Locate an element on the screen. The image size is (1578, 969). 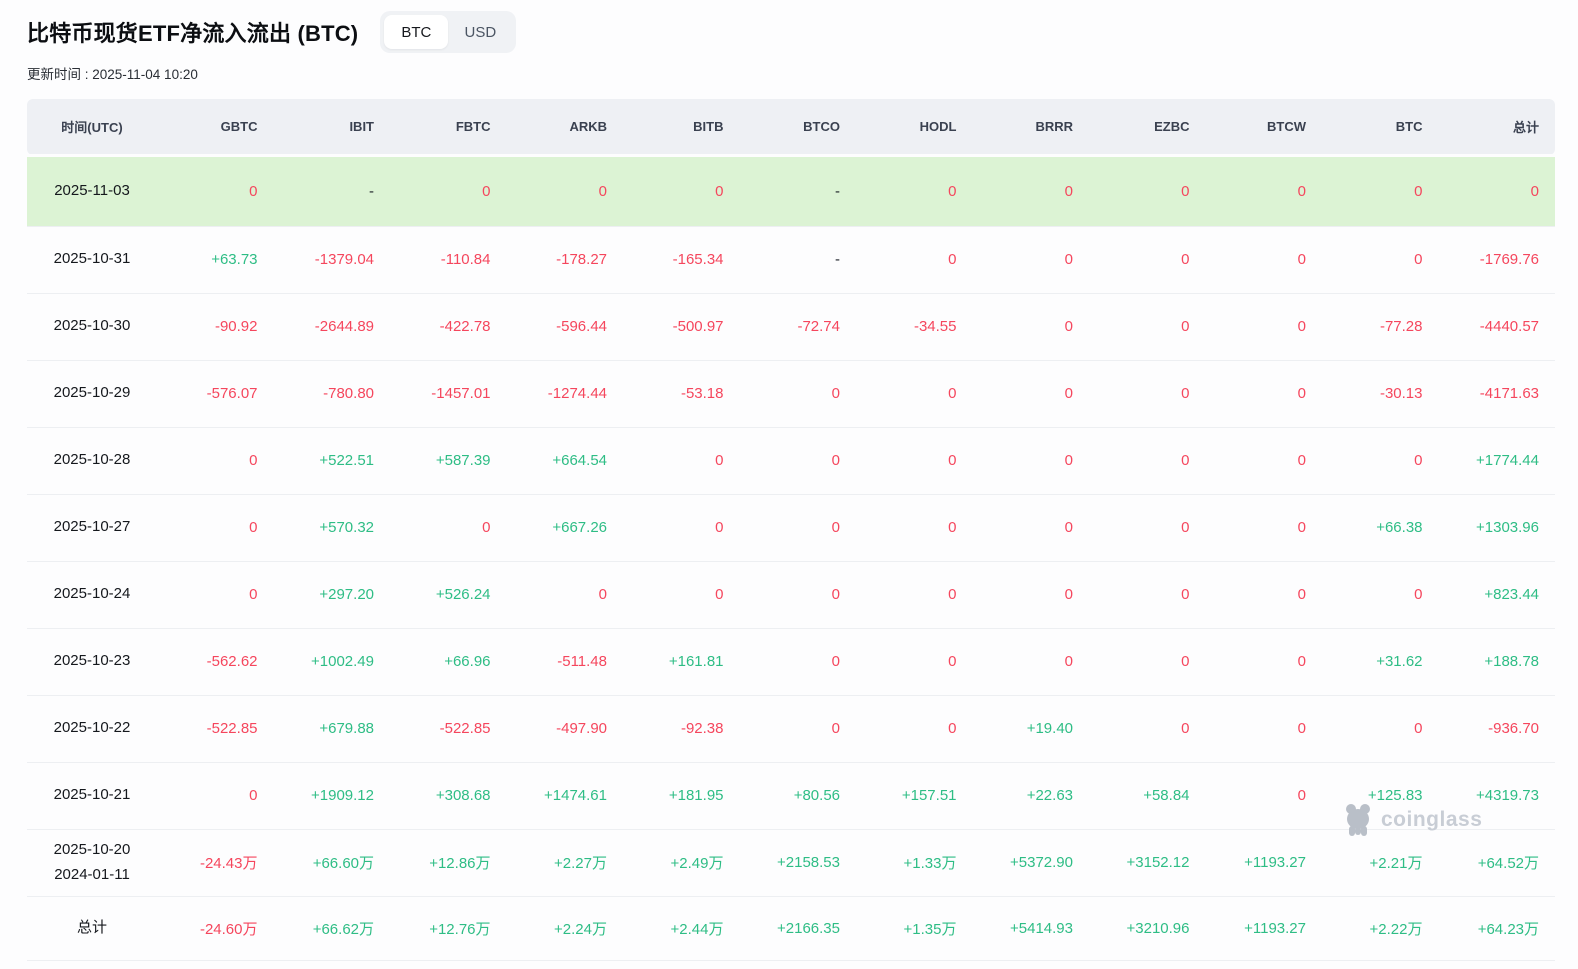
column-header-ARKB: ARKB is located at coordinates (564, 127).